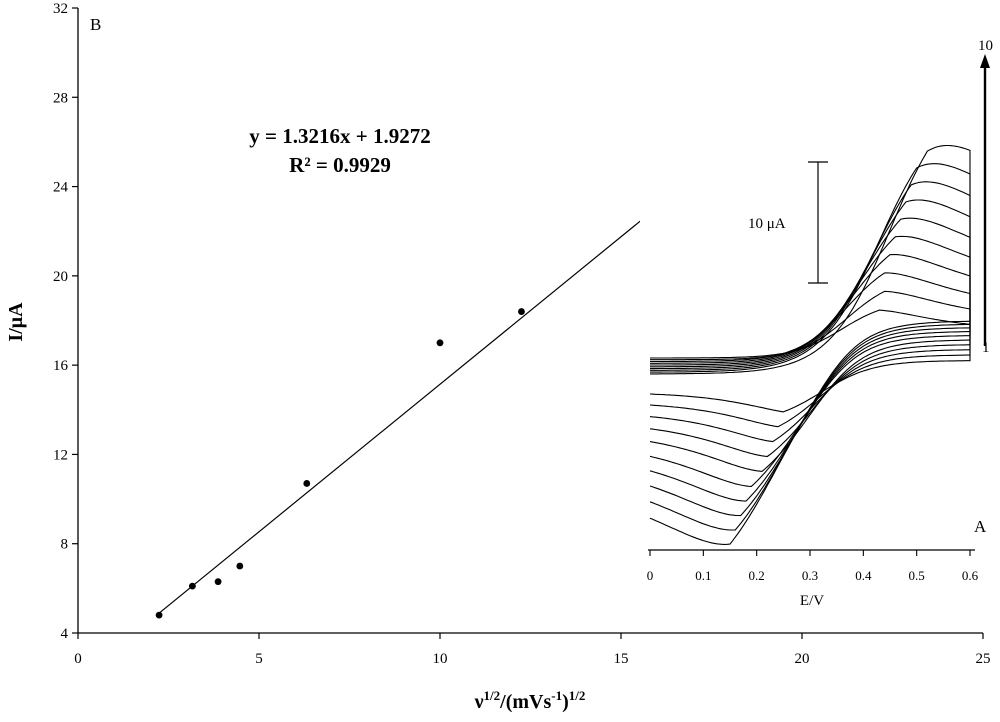  Describe the element at coordinates (339, 136) in the screenshot. I see `regression-equation: y = 1.3216x + 1.9272` at that location.